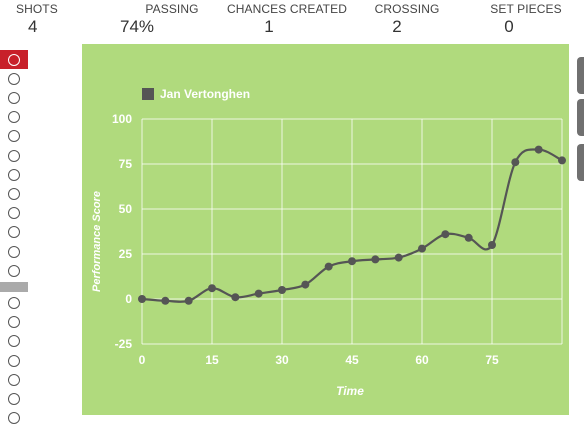 The height and width of the screenshot is (428, 584). I want to click on legend-label: Jan Vertonghen, so click(205, 94).